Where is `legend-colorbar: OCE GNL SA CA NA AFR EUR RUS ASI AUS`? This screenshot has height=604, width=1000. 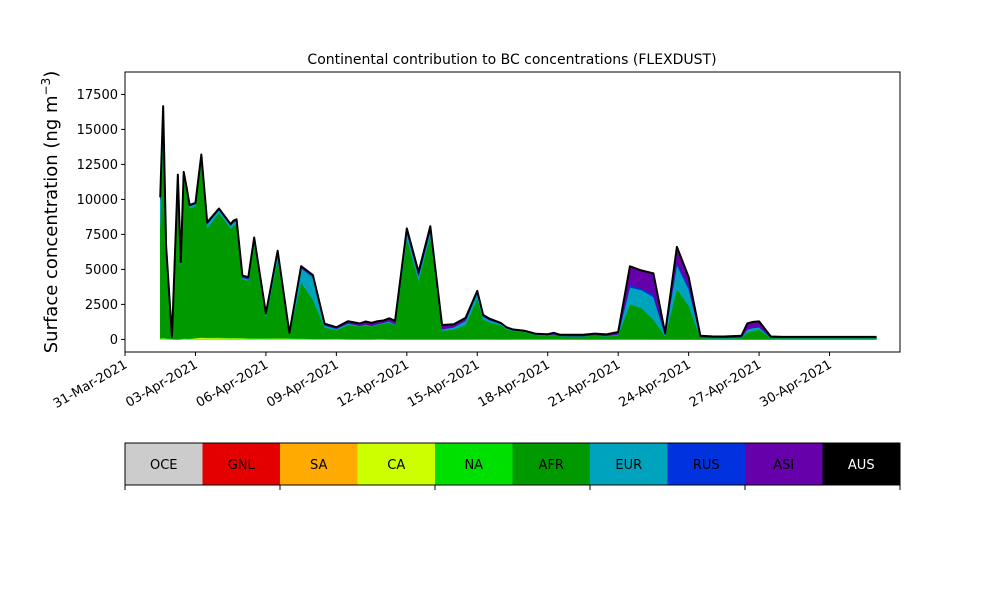 legend-colorbar: OCE GNL SA CA NA AFR EUR RUS ASI AUS is located at coordinates (512, 466).